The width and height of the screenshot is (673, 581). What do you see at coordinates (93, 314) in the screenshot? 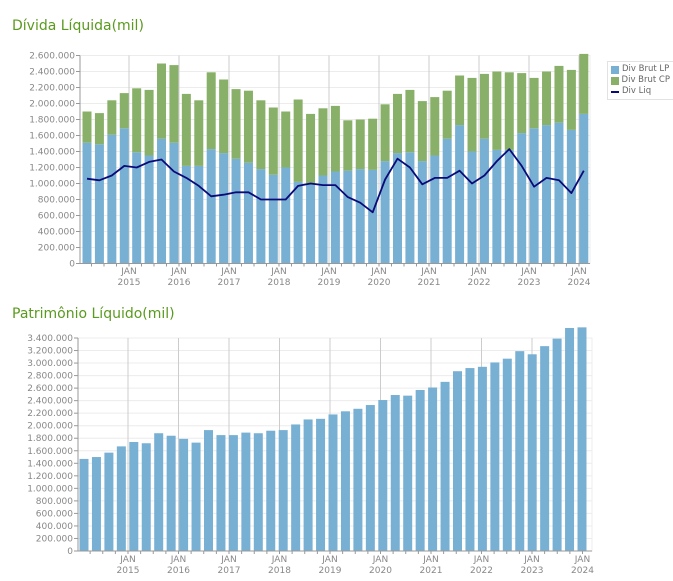
I see `chart-title-patrimonio-liquido: Patrimônio Líquido(mil)` at bounding box center [93, 314].